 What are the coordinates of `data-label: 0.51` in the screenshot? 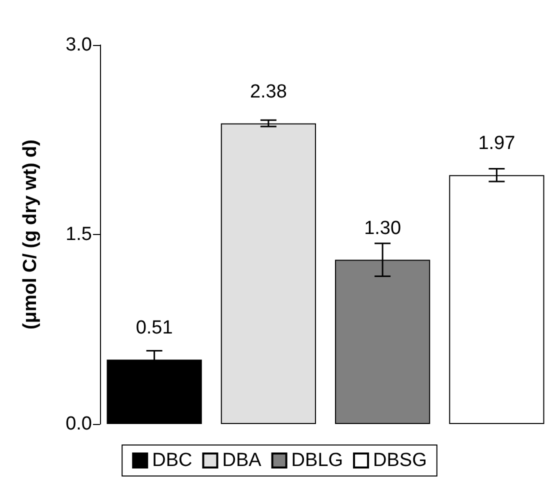 It's located at (154, 328).